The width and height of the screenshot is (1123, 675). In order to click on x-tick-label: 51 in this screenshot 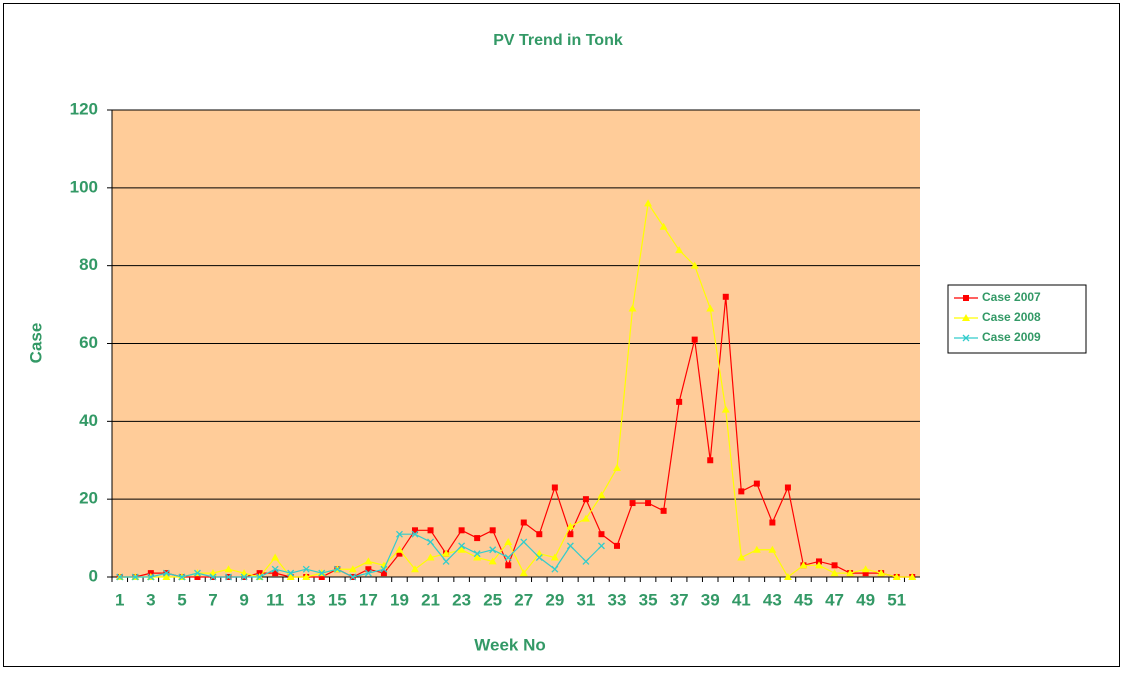, I will do `click(896, 599)`.